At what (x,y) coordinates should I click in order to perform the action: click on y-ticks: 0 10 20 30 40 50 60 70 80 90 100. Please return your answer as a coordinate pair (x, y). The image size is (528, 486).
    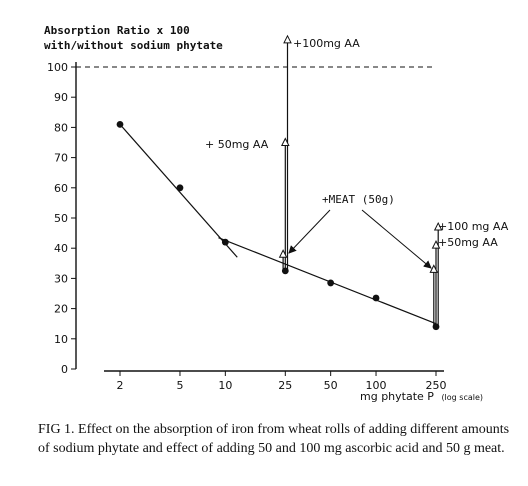
    Looking at the image, I should click on (61, 218).